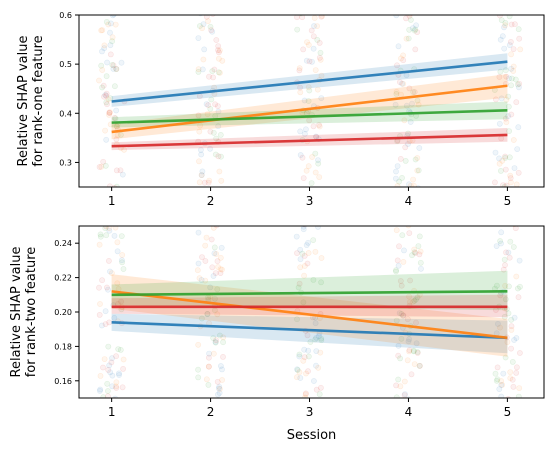  I want to click on y-axis-label: Relative SHAP valuefor rank-one feature, so click(31, 100).